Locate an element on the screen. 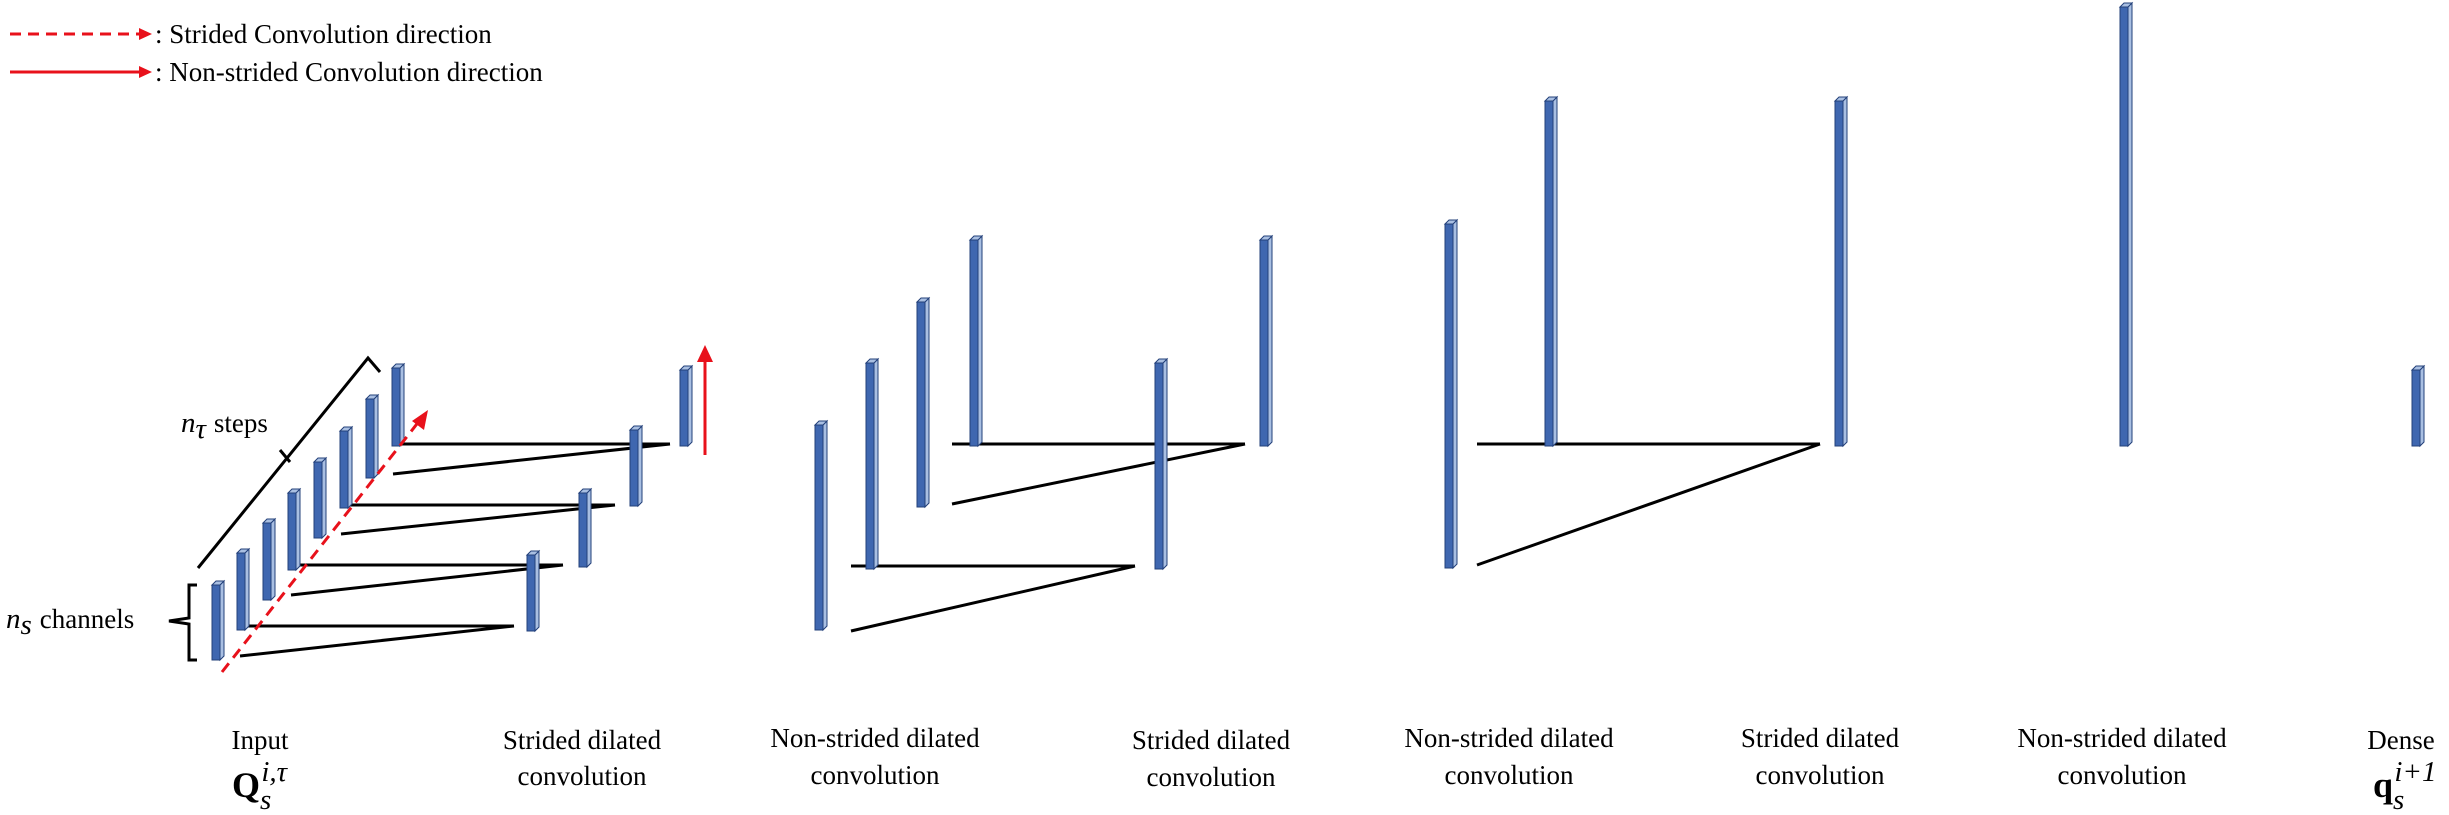  n-tau-label: nτ steps is located at coordinates (224, 426).